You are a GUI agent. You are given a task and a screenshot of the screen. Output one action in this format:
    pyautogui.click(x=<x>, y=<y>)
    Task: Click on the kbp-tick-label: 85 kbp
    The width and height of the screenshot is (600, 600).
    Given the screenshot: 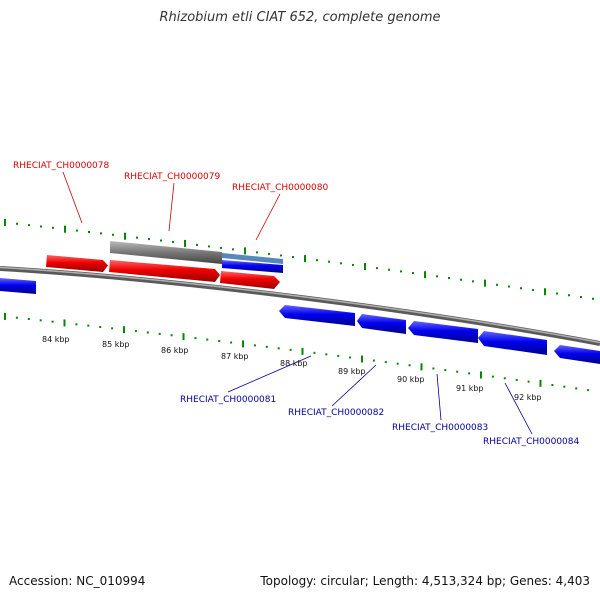 What is the action you would take?
    pyautogui.click(x=116, y=344)
    